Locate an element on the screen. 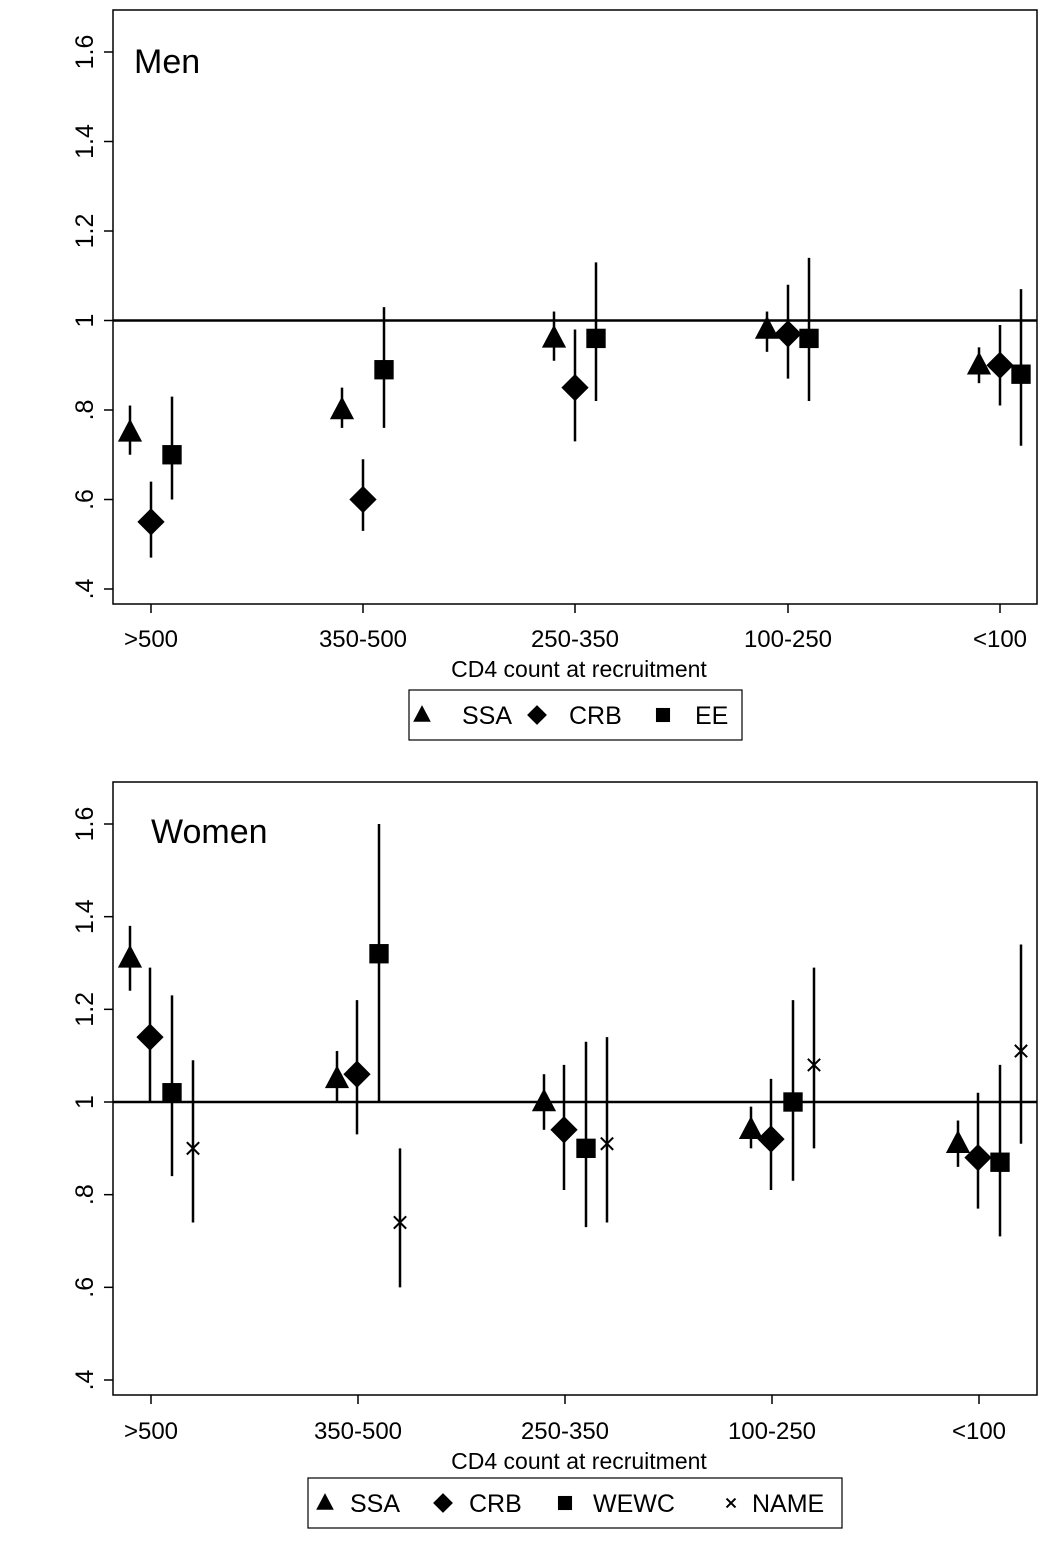 Image resolution: width=1054 pixels, height=1563 pixels. legend-marker-x is located at coordinates (731, 1503).